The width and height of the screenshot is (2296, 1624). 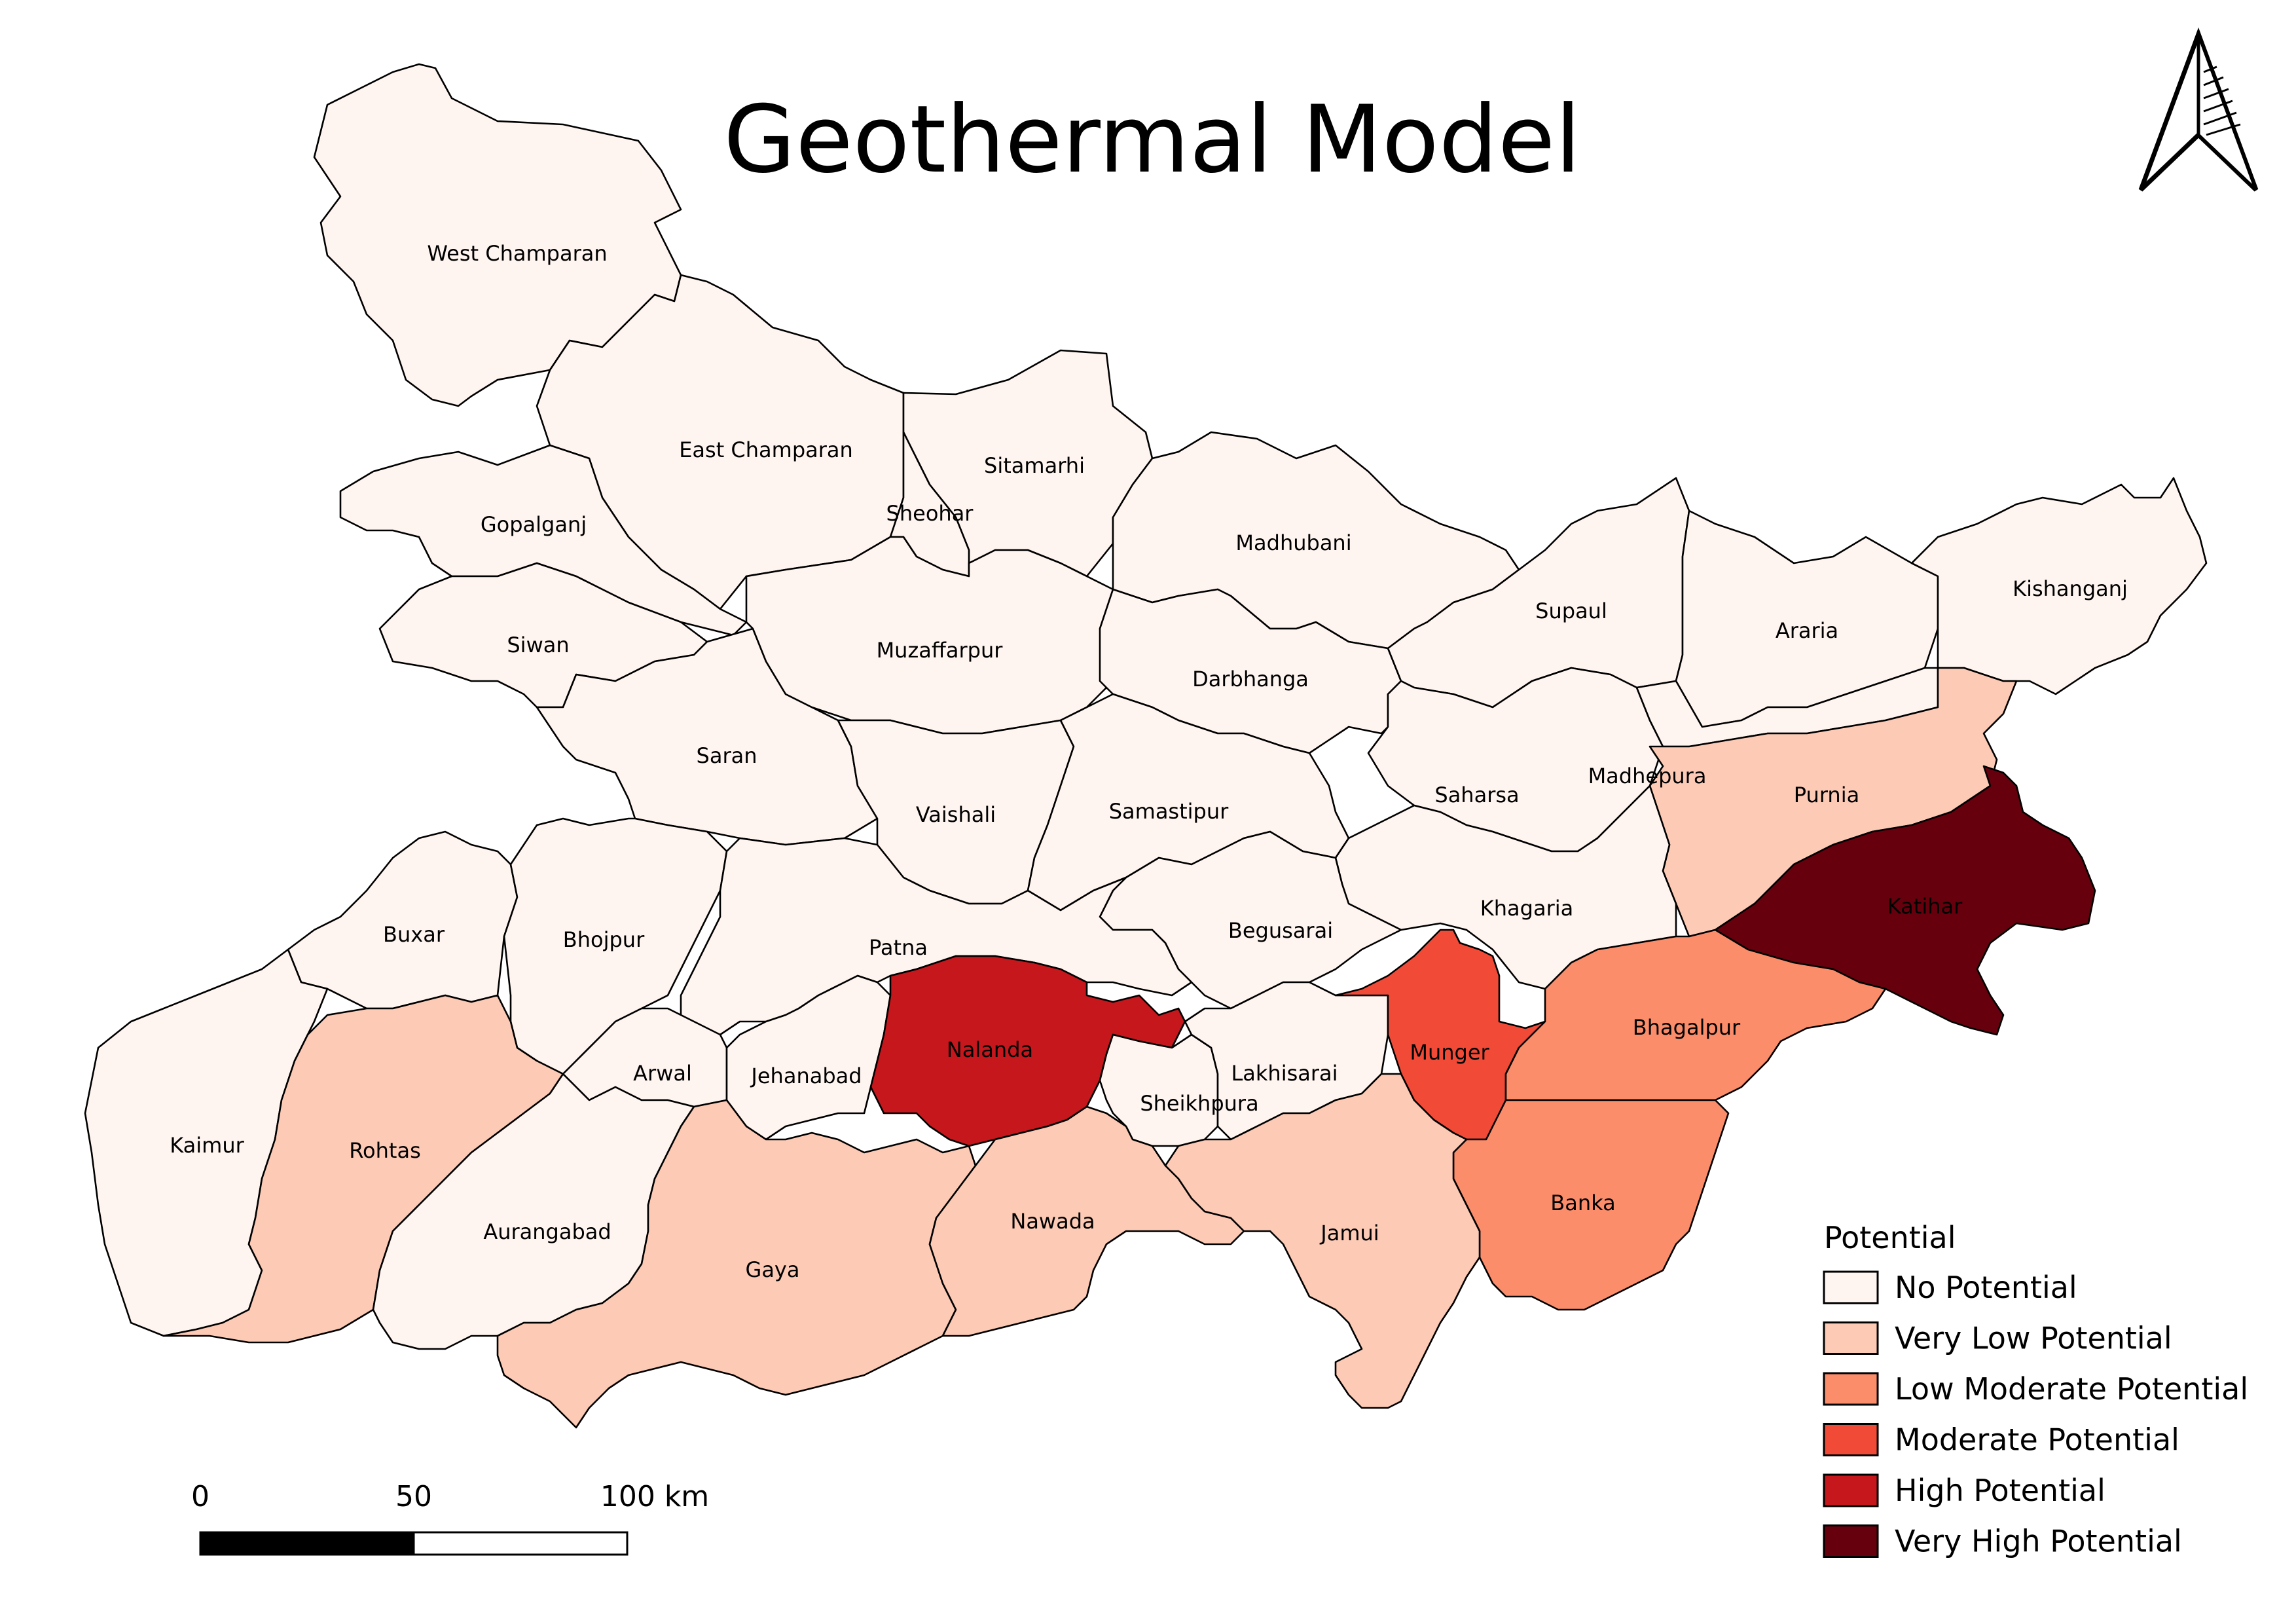 I want to click on legend-label-none: No Potential, so click(x=1986, y=1287).